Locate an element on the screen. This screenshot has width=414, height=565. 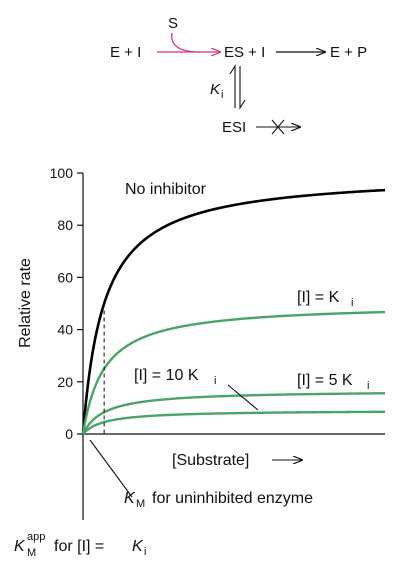
series-label-i-eq-10ki-subscript: i is located at coordinates (215, 381).